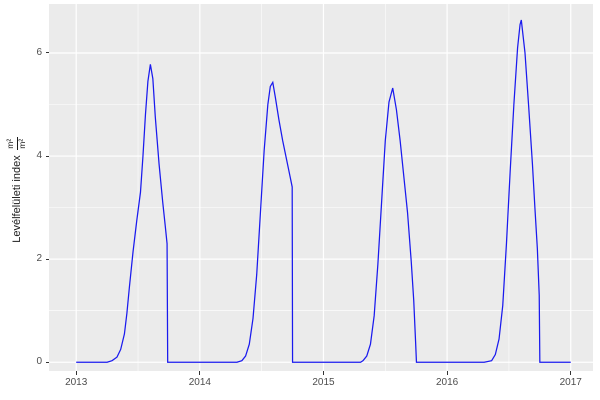  Describe the element at coordinates (39, 52) in the screenshot. I see `y-tick-label: 6` at that location.